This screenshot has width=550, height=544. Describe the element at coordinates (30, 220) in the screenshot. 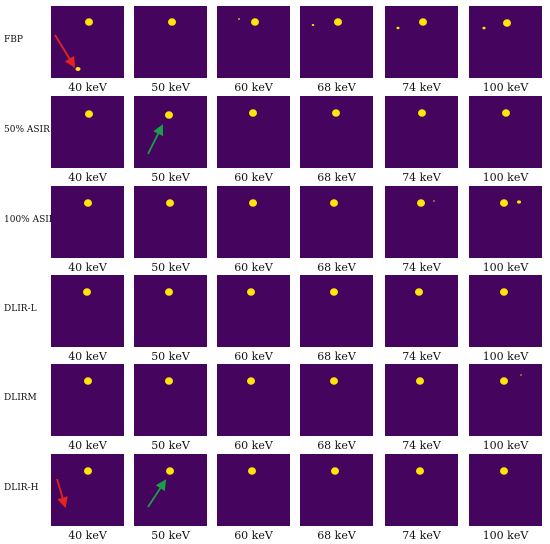

I see `row-label: 100% ASIR` at that location.